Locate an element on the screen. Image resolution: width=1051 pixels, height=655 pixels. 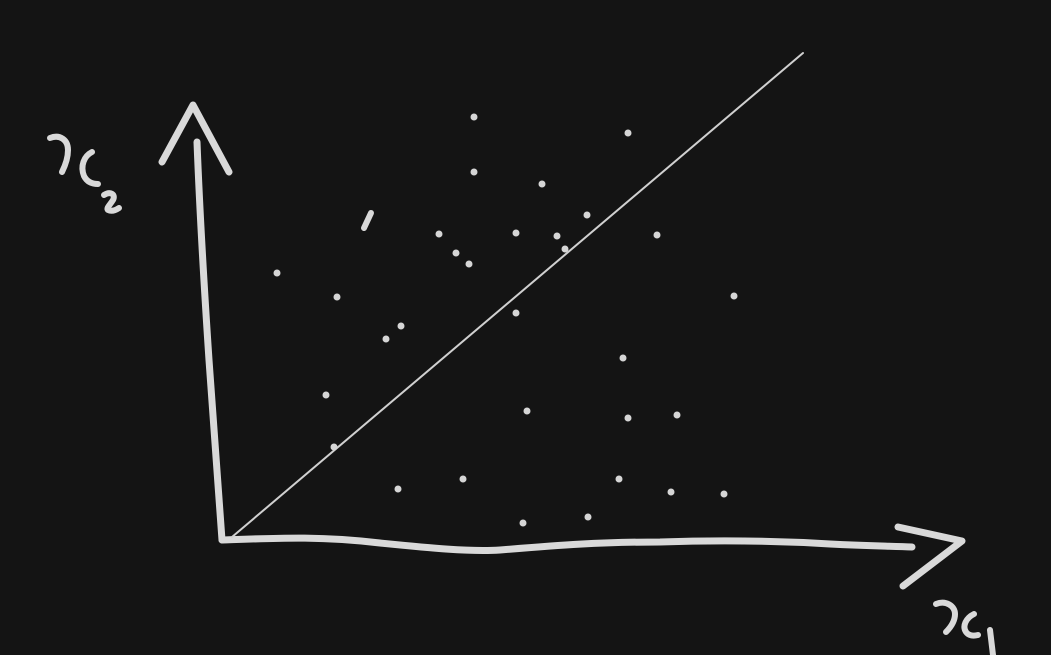
stray-mark is located at coordinates (367, 220).